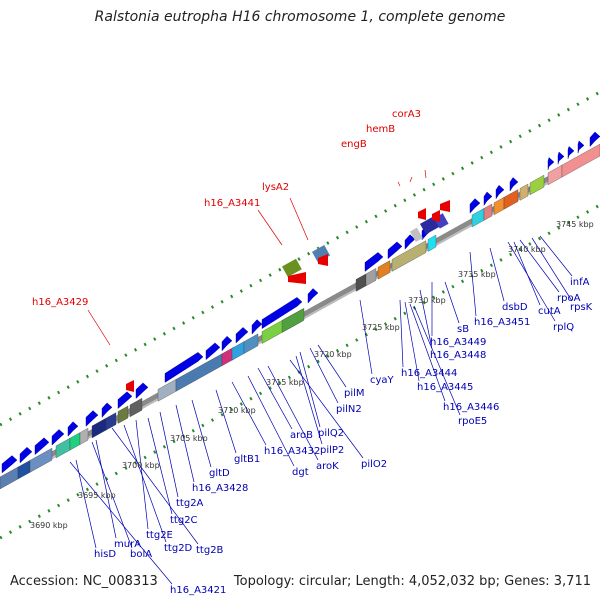 The image size is (600, 600). I want to click on gene-label: ttg2B, so click(210, 550).